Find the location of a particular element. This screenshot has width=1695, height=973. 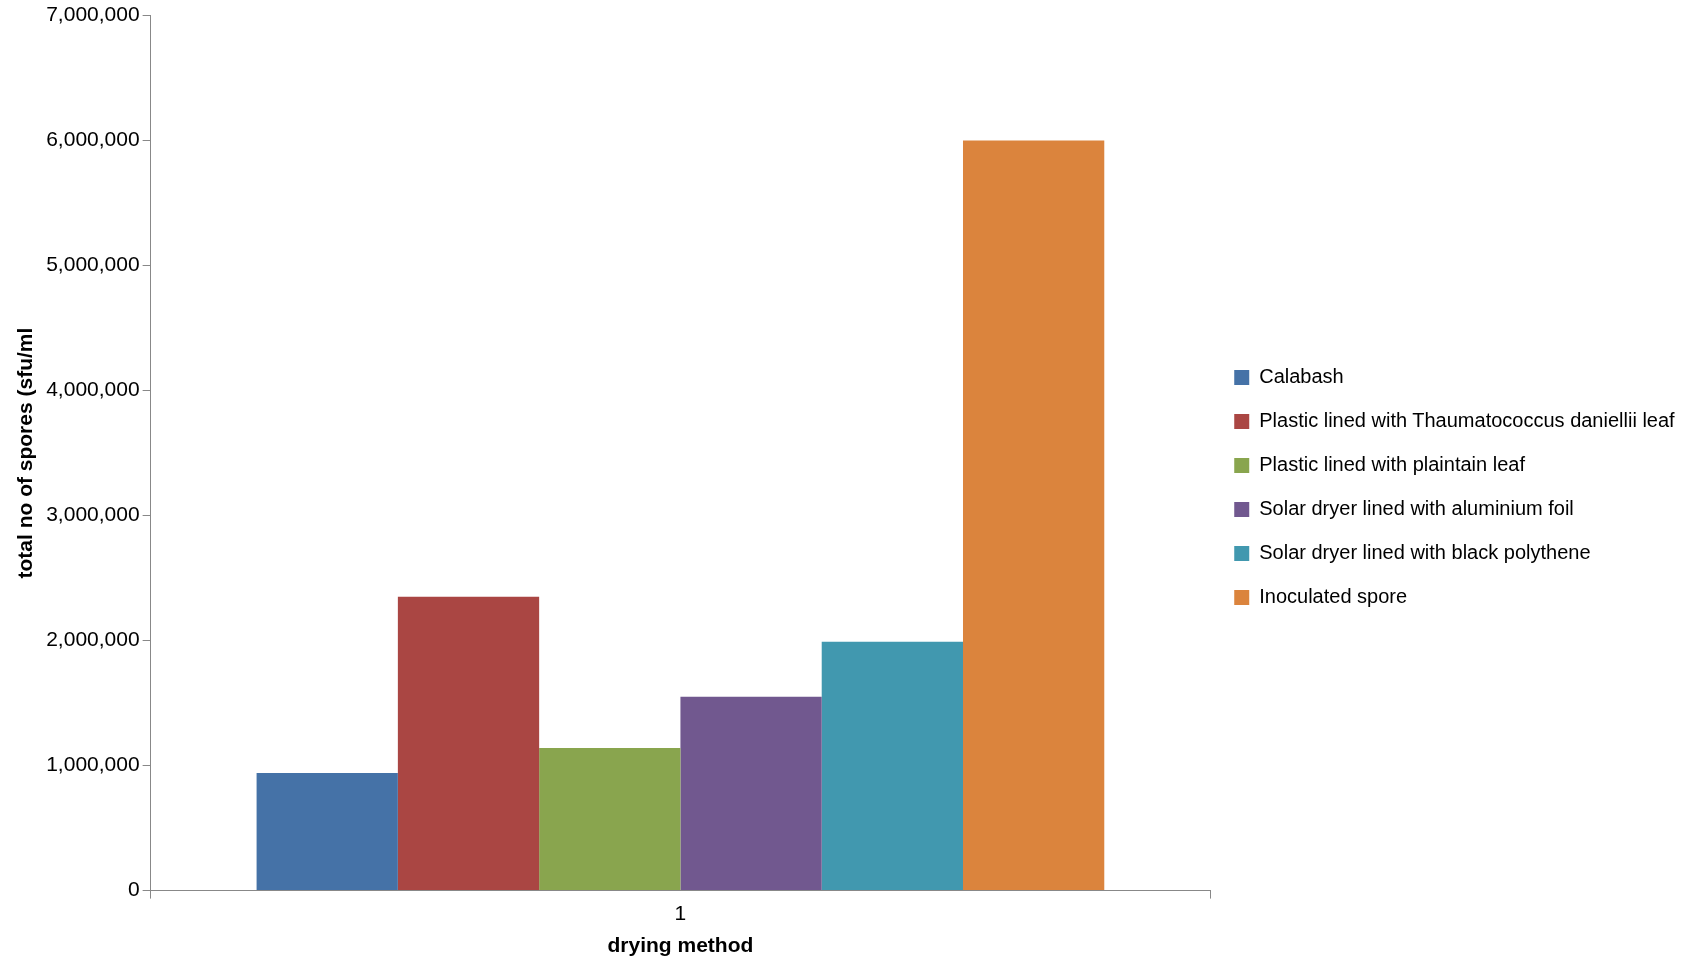

legend-label: Solar dryer lined with black polythene is located at coordinates (1425, 552).